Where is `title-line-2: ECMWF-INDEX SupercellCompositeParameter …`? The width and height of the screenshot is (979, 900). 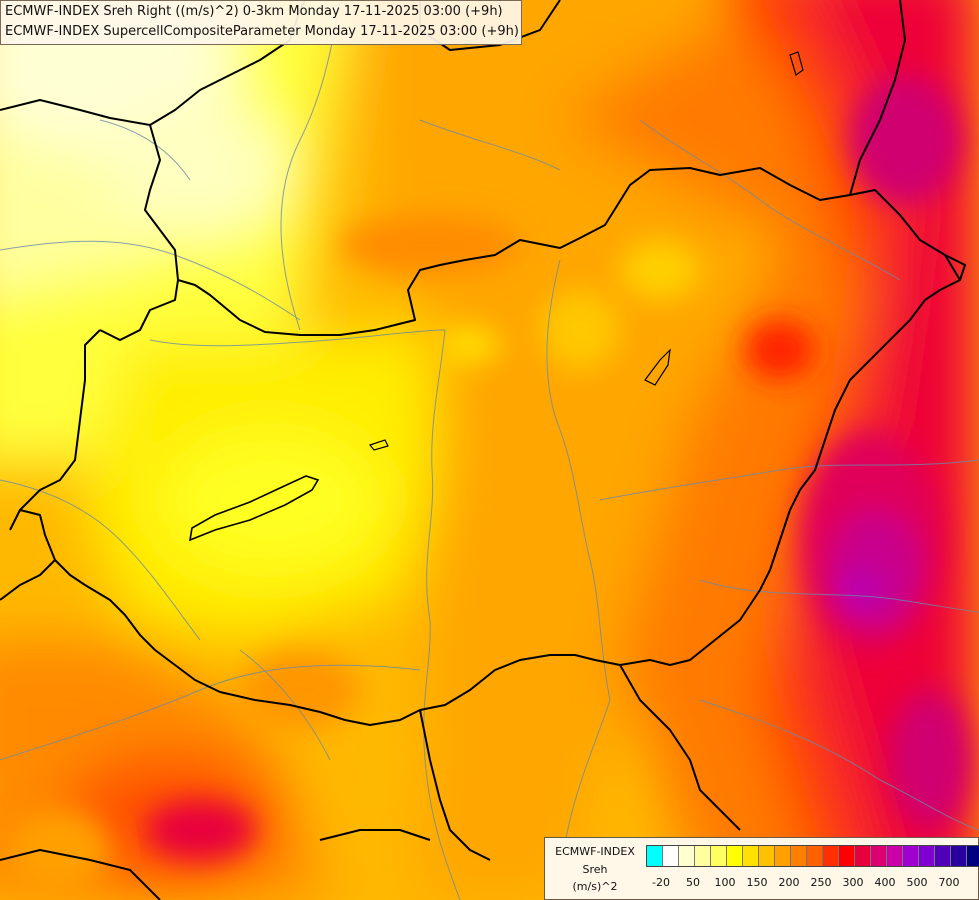 title-line-2: ECMWF-INDEX SupercellCompositeParameter … is located at coordinates (262, 31).